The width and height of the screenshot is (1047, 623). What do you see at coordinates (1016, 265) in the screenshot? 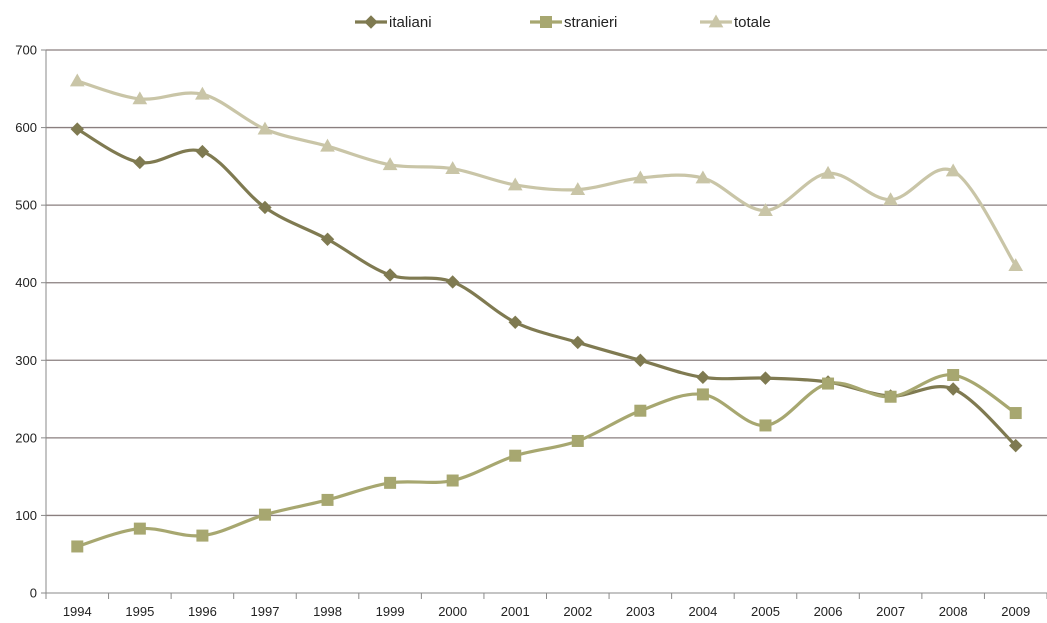
I see `point-totale-2009` at bounding box center [1016, 265].